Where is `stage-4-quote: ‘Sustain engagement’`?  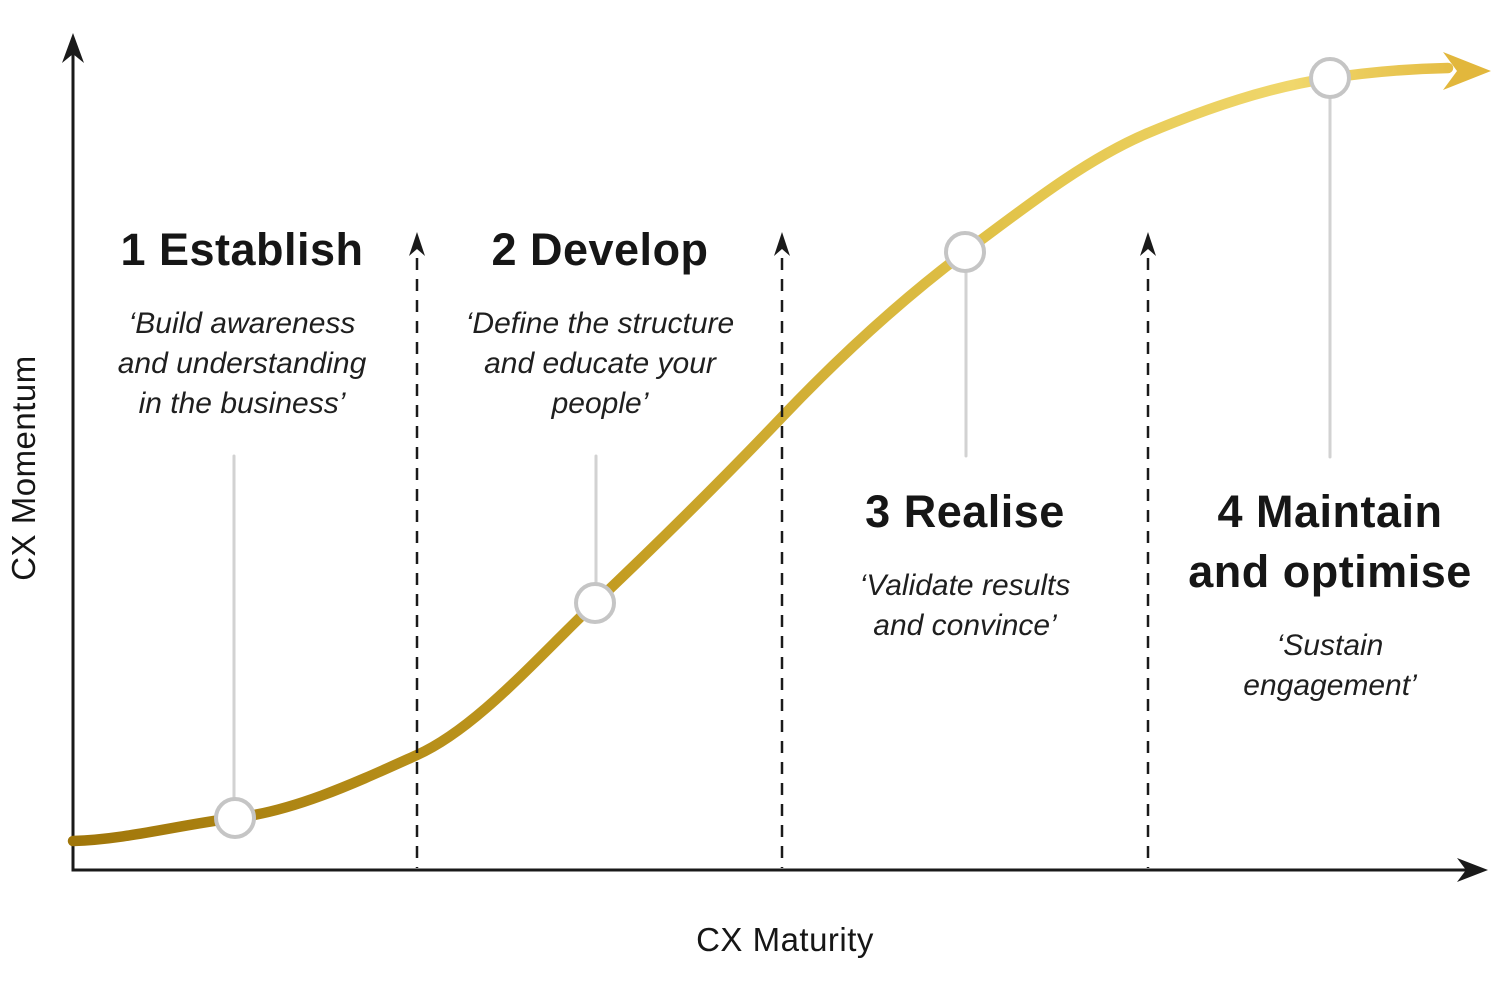 stage-4-quote: ‘Sustain engagement’ is located at coordinates (1330, 665).